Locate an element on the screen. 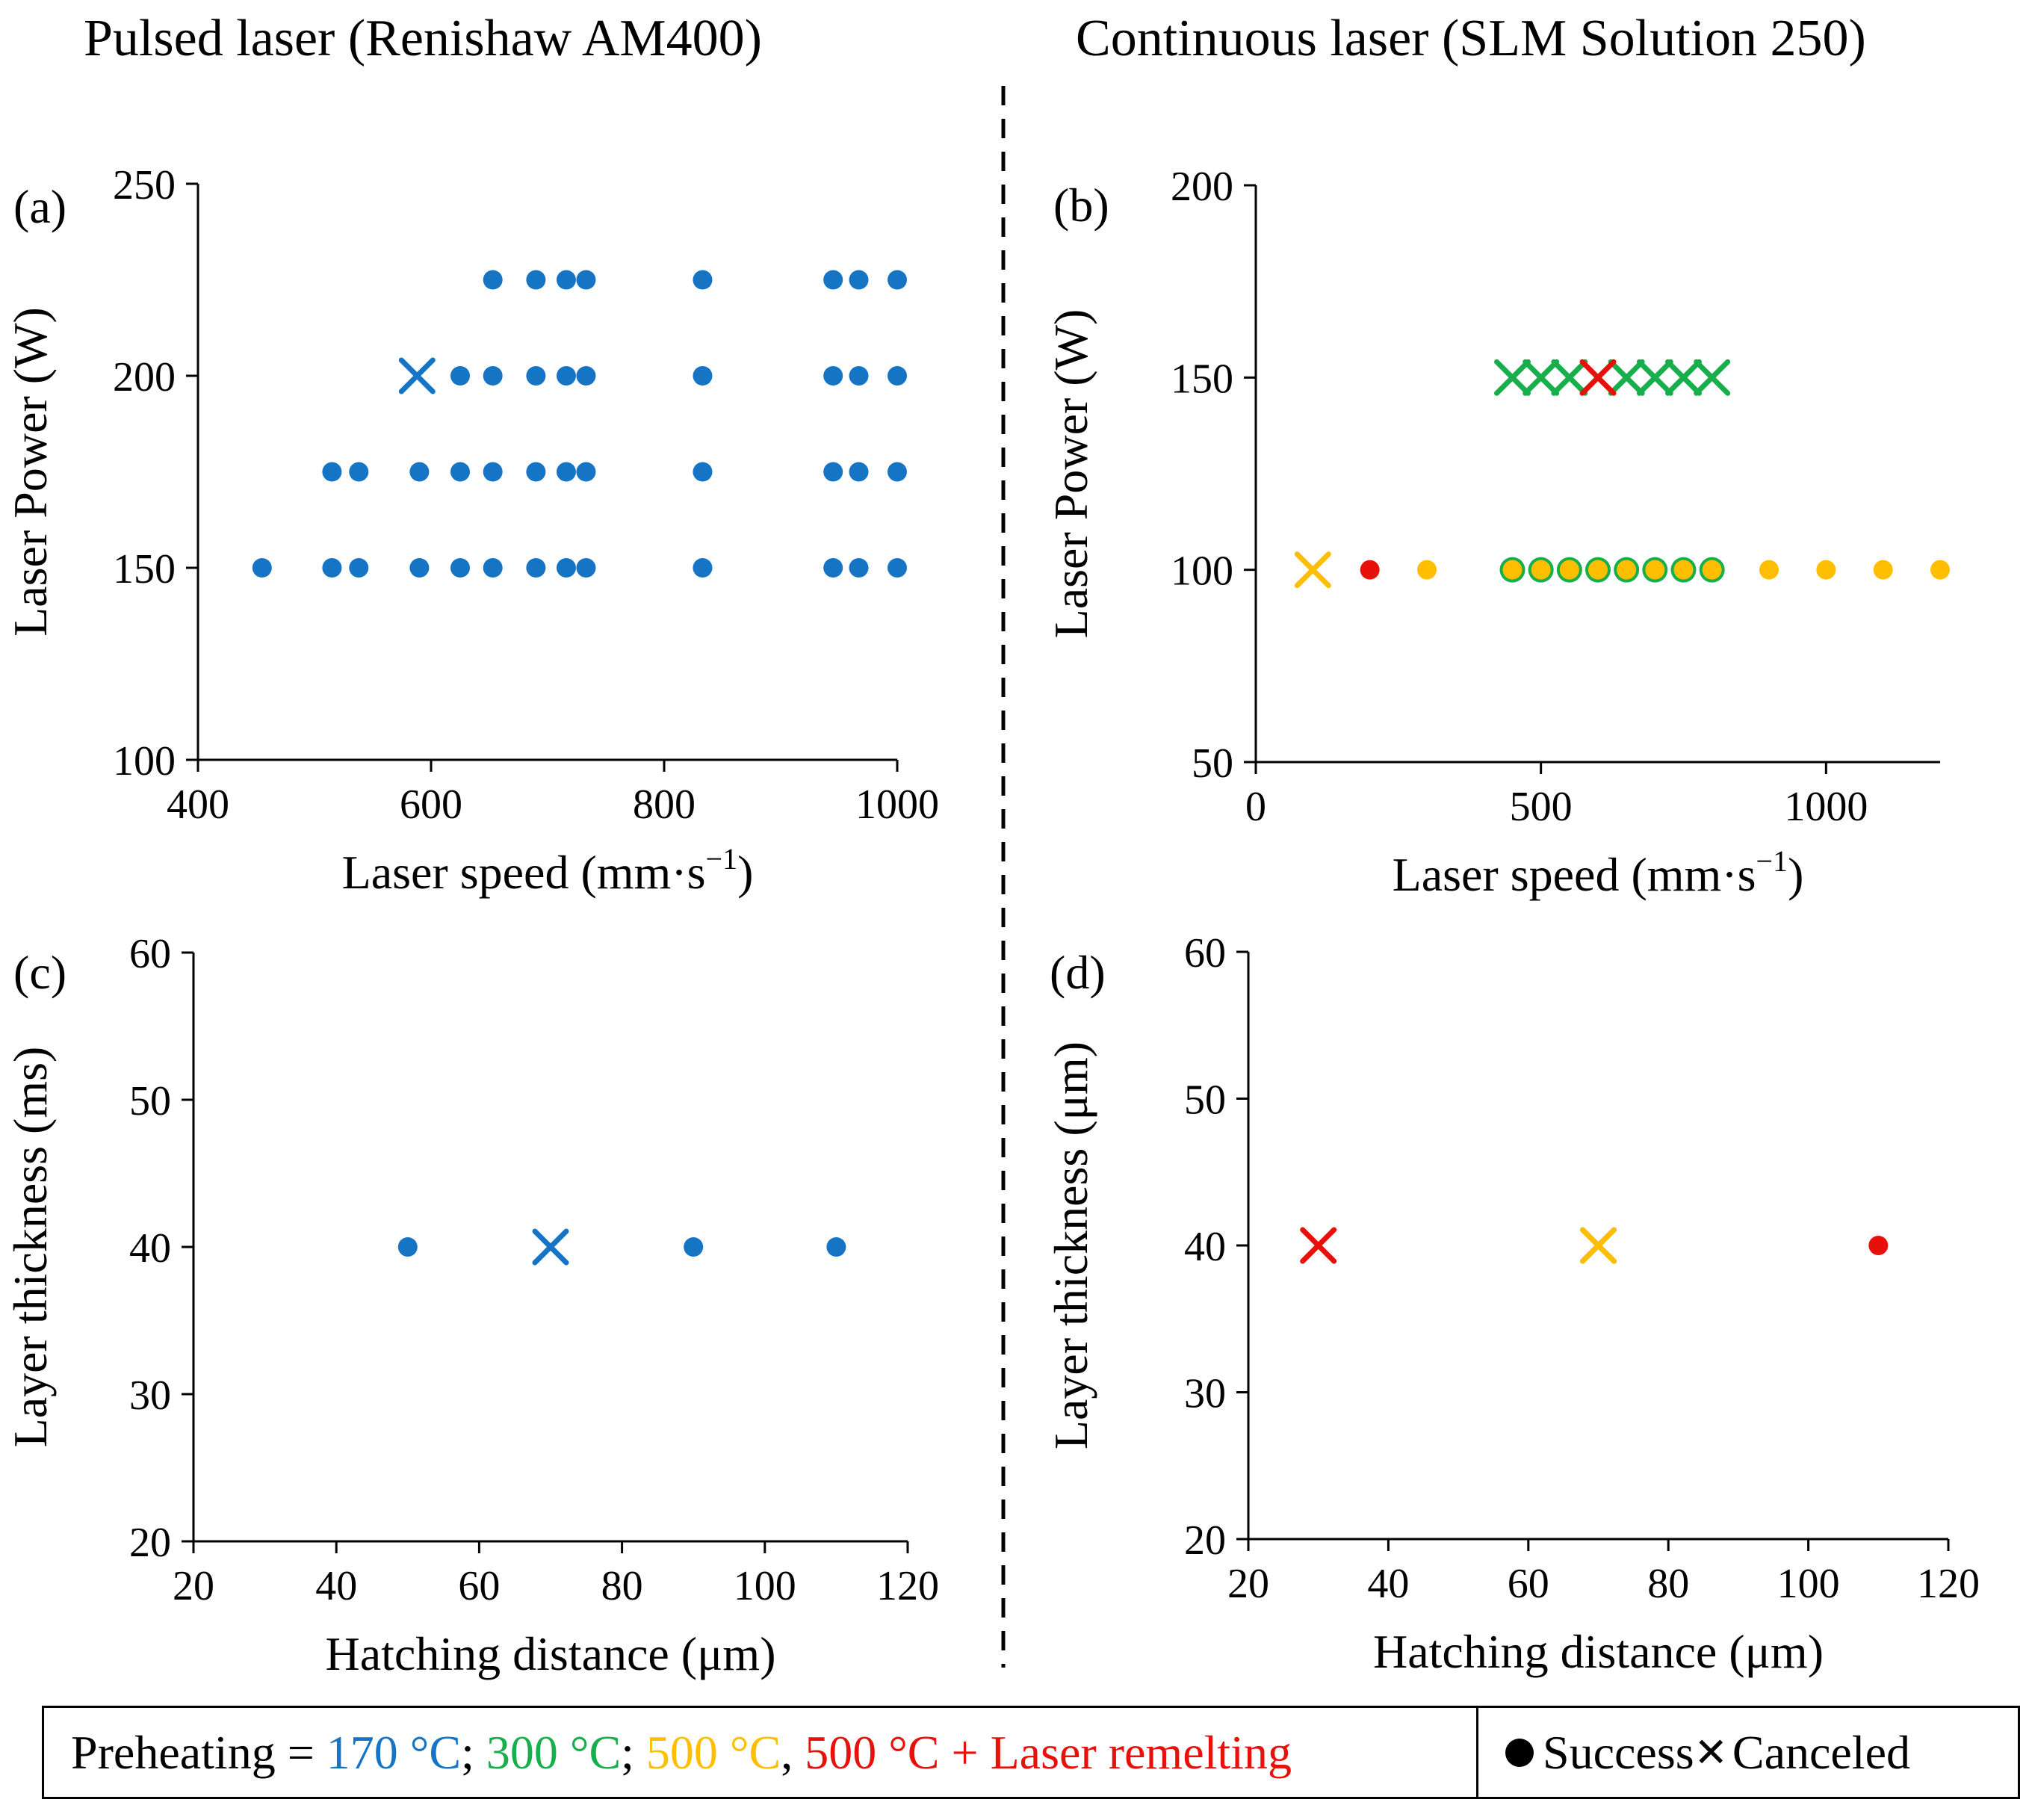 The height and width of the screenshot is (1820, 2032). x-tick-label: 500 is located at coordinates (1541, 807).